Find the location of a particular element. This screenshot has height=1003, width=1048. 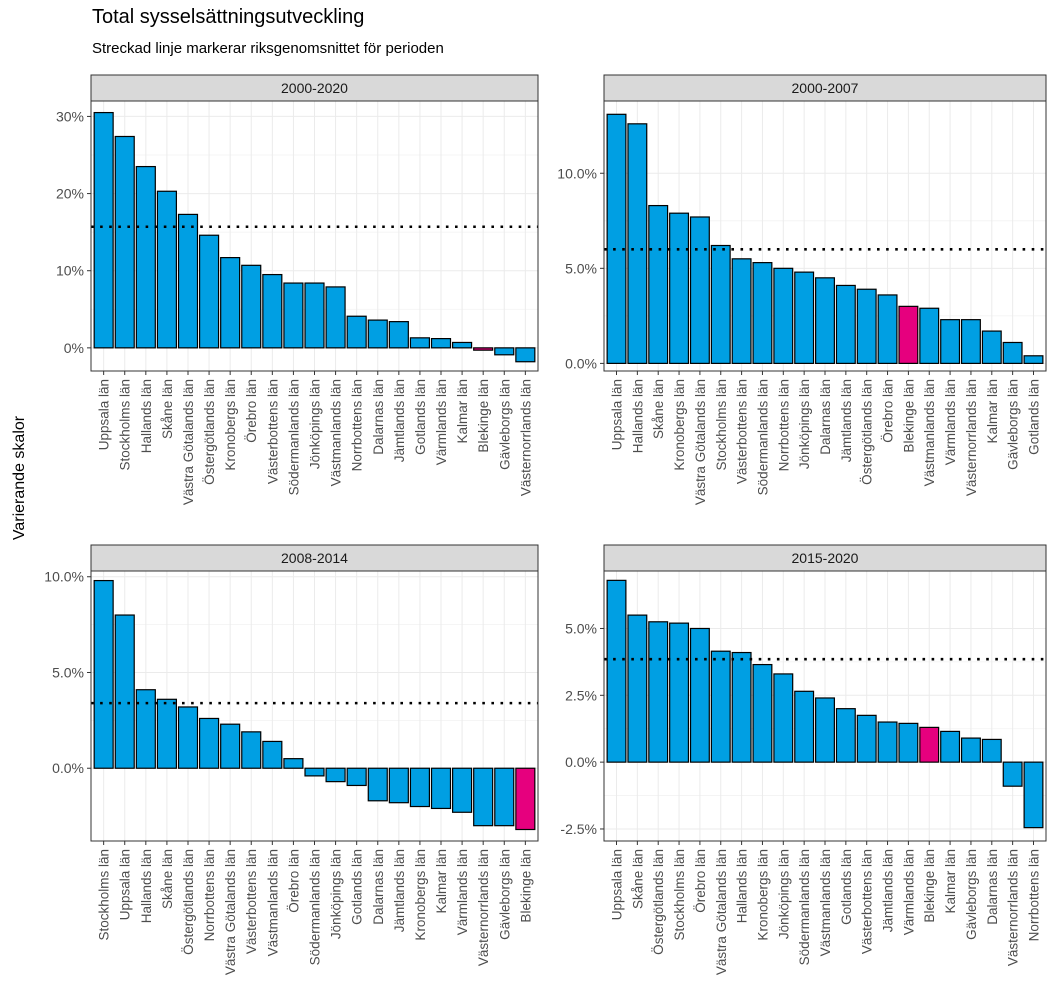

facet-title: 2008-2014 is located at coordinates (314, 558).